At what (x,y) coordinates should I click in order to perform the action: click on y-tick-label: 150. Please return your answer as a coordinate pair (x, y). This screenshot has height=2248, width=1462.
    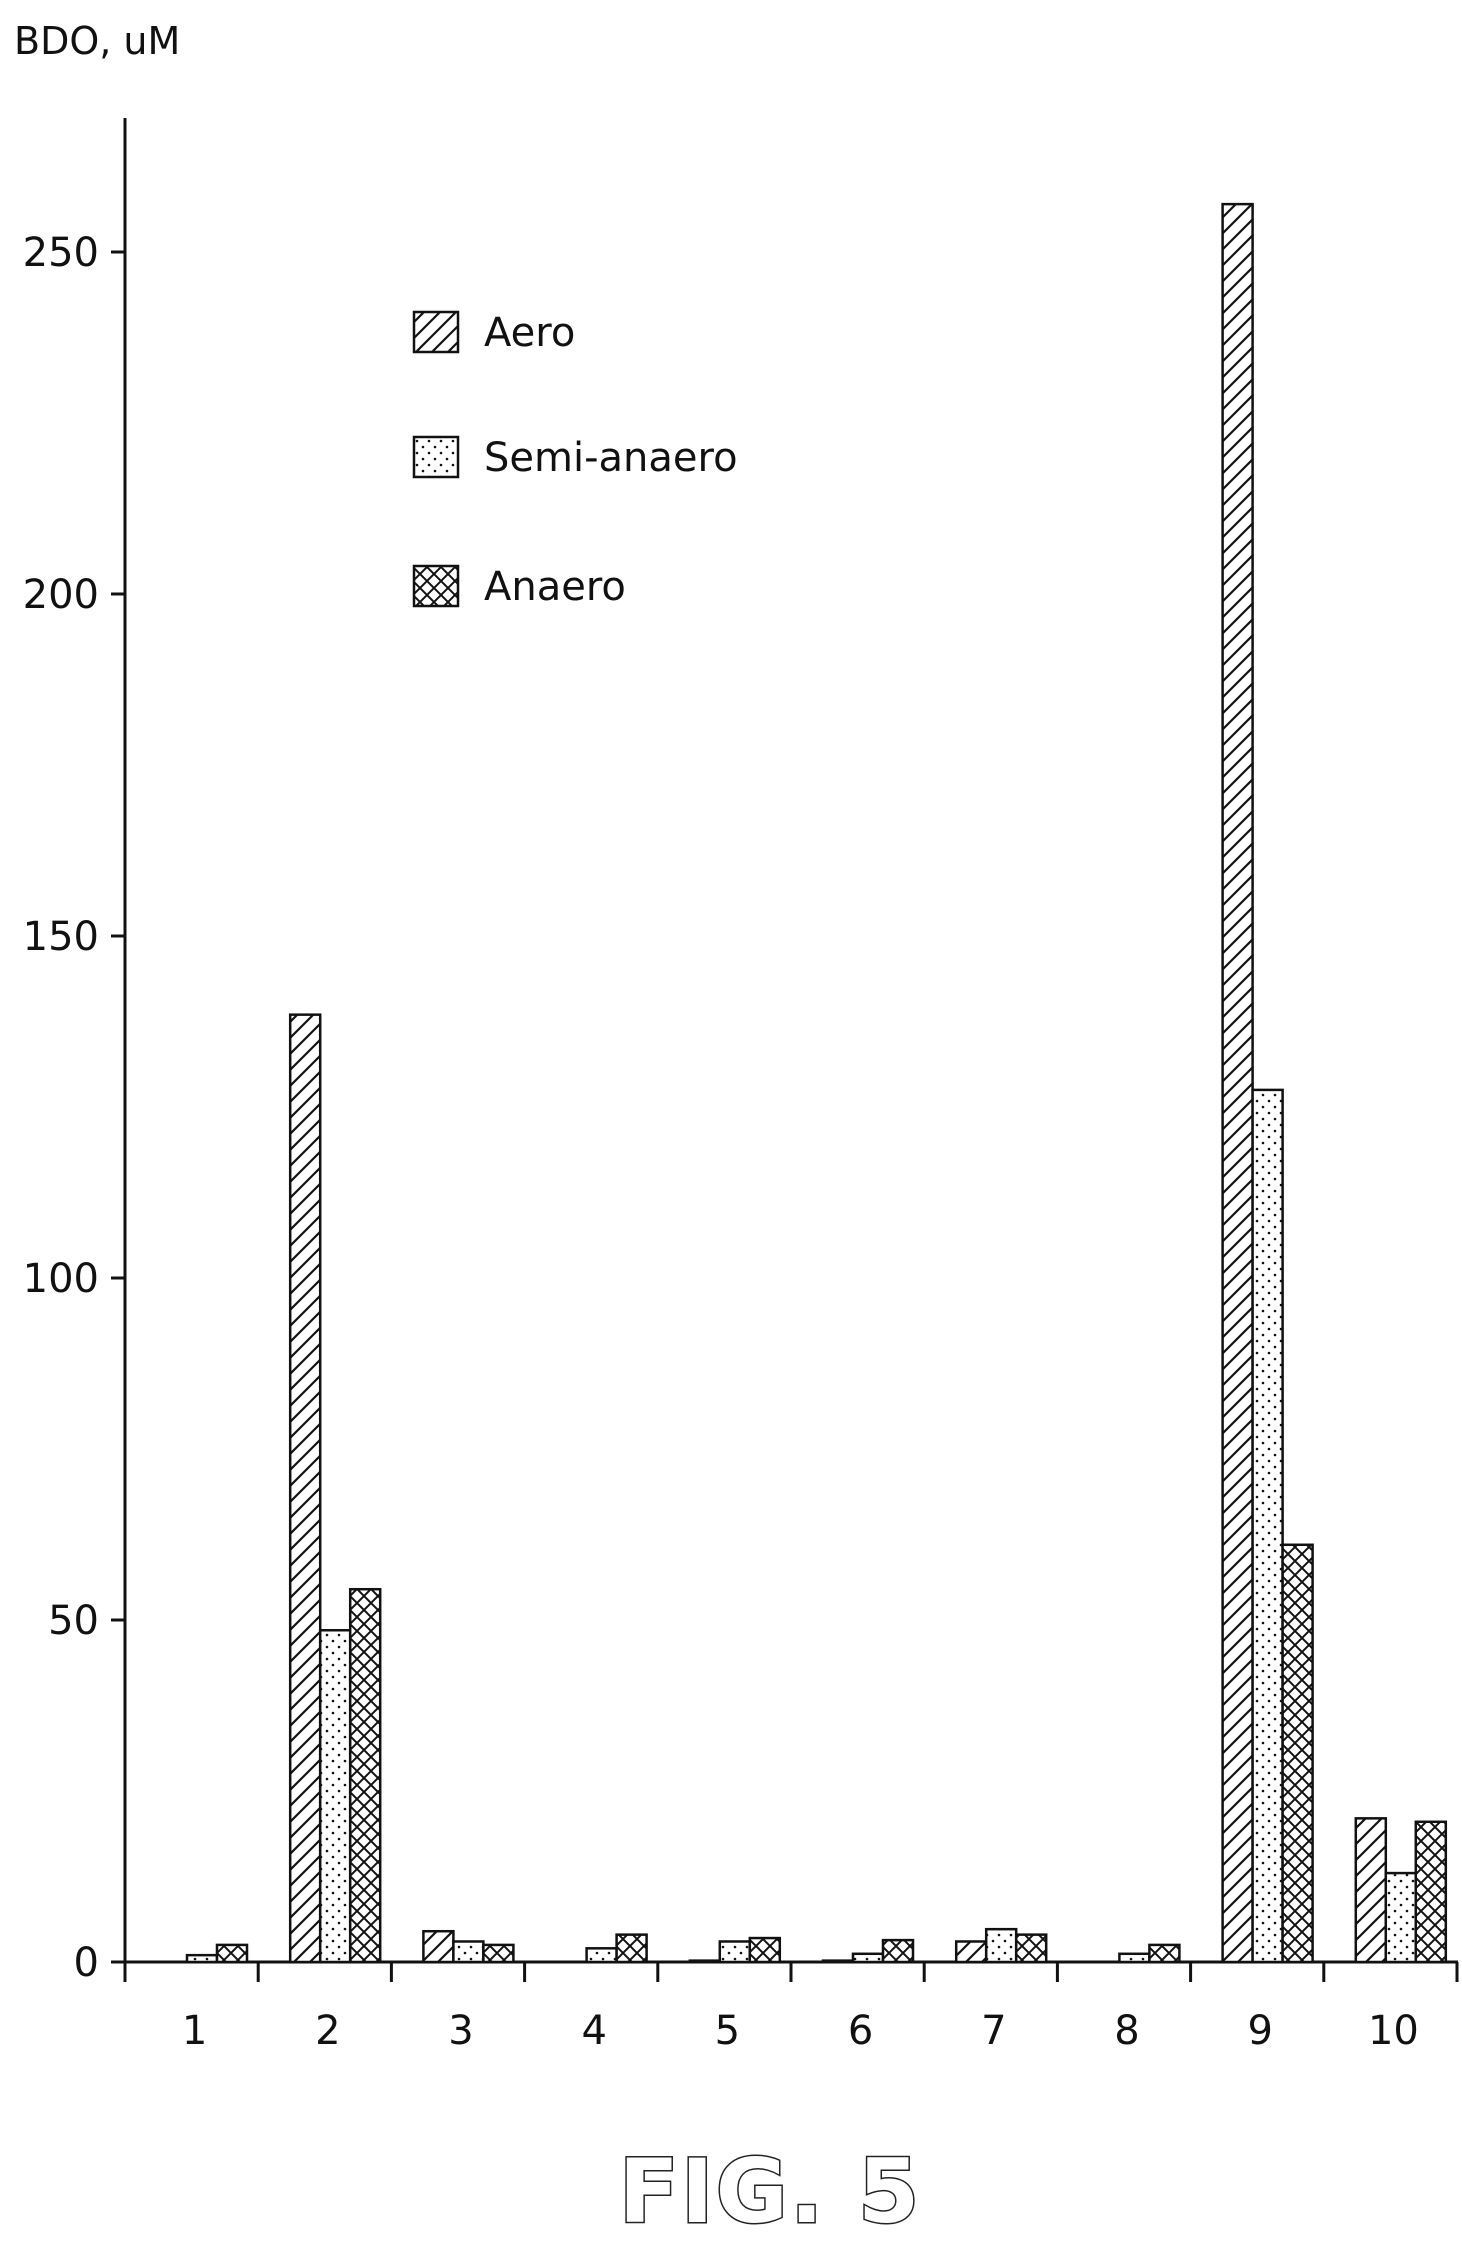
    Looking at the image, I should click on (61, 937).